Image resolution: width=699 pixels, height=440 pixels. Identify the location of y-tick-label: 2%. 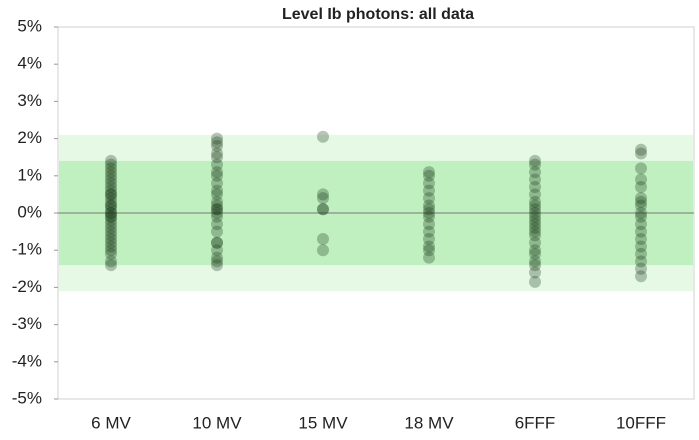
(29, 137).